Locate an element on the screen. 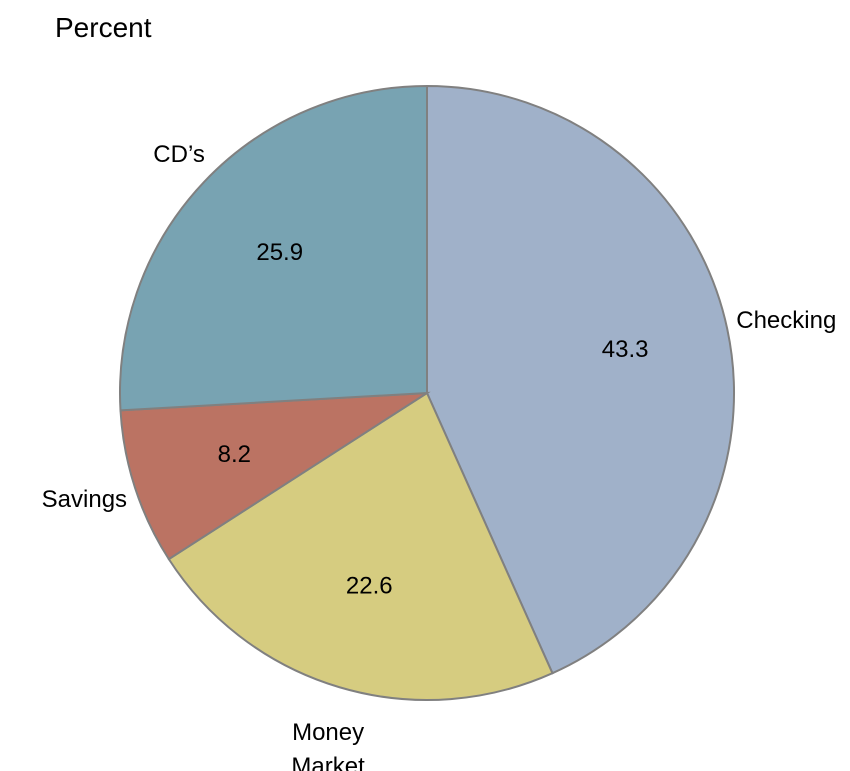  category-label: CD’s is located at coordinates (179, 154).